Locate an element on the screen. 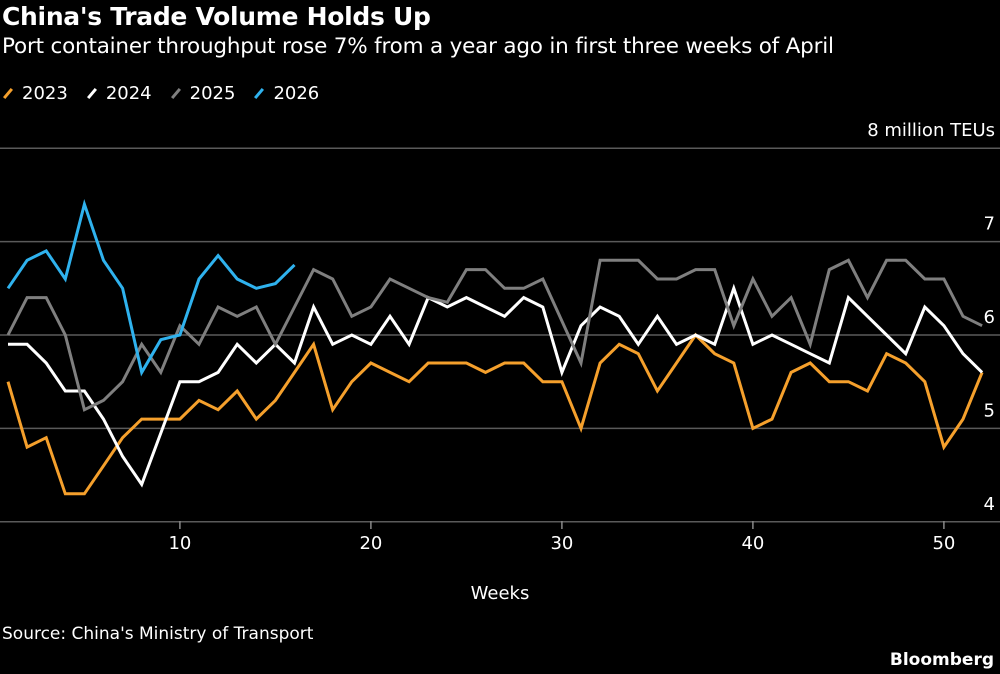  x-tick-label: 30 is located at coordinates (561, 543).